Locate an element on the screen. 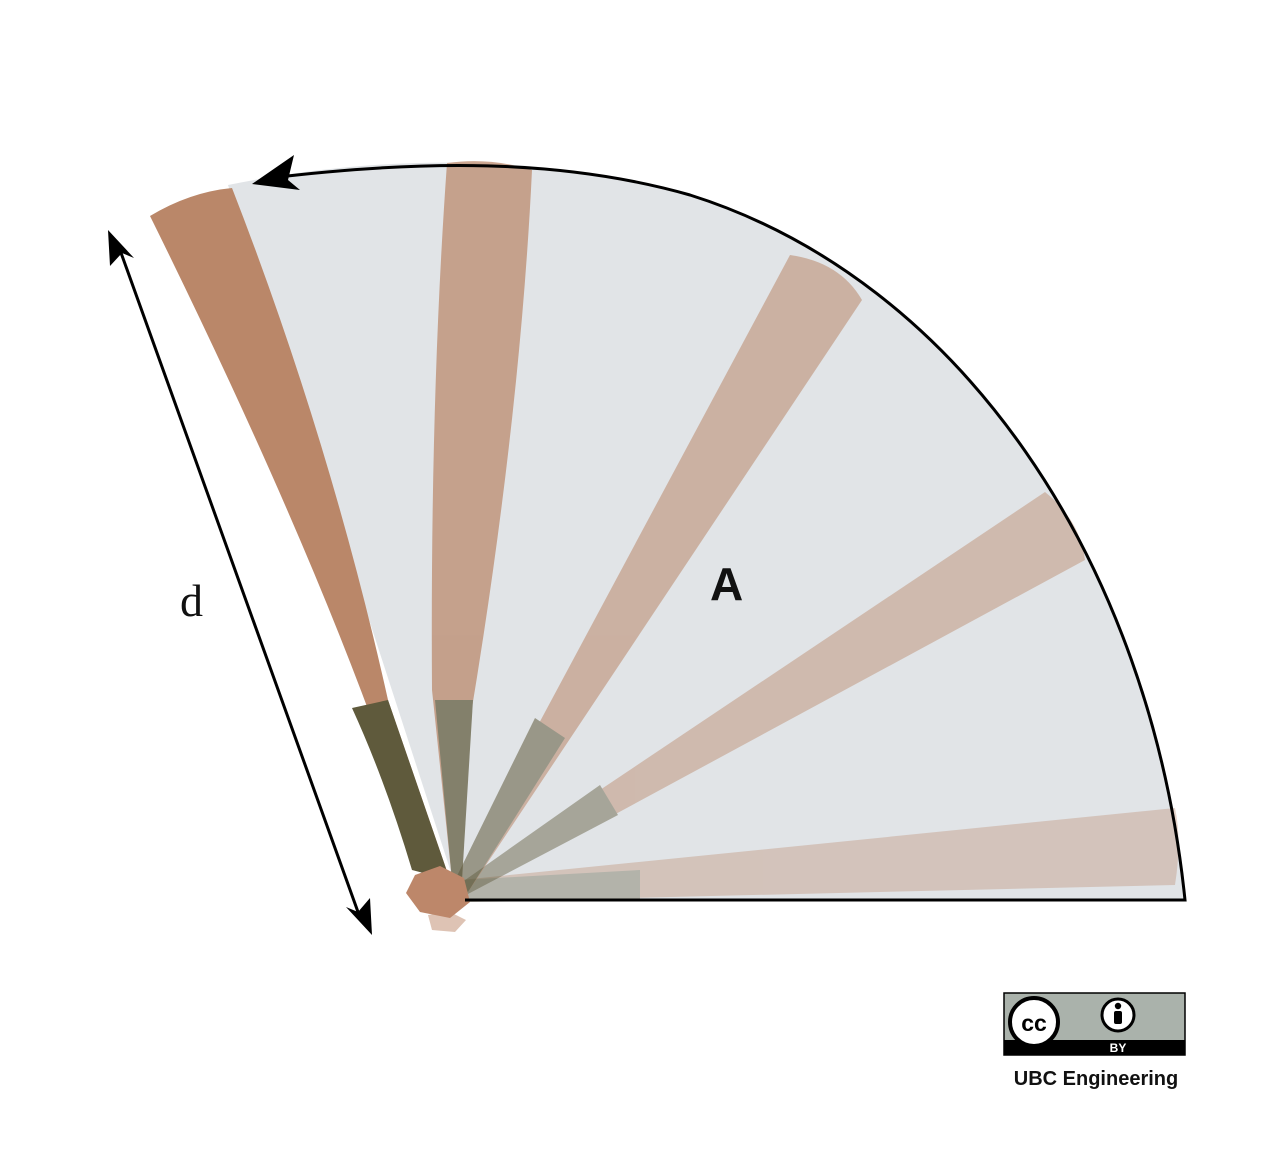  distance-arrow is located at coordinates (240, 582).